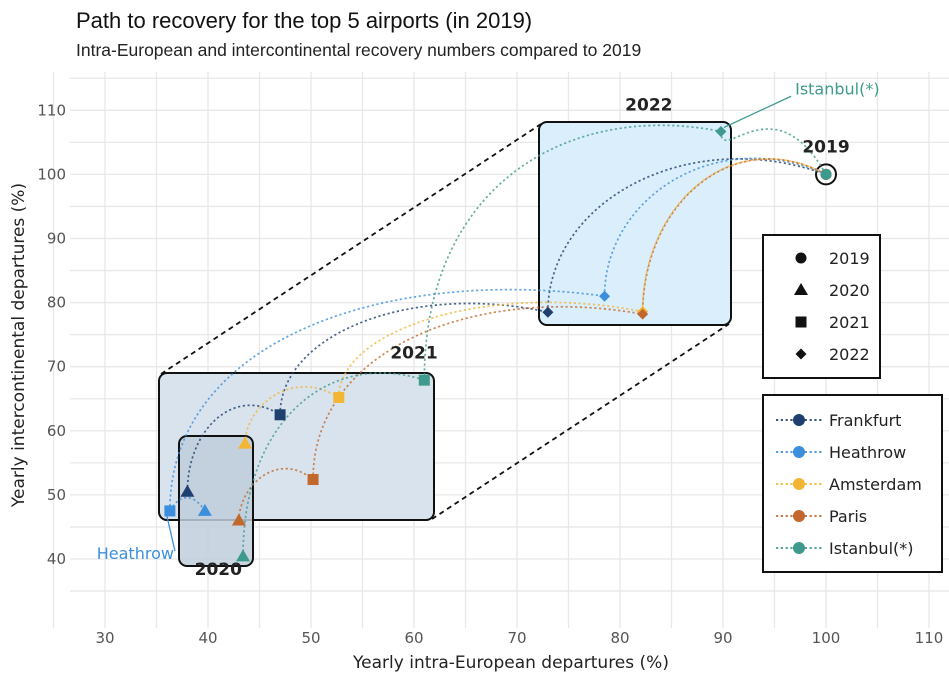 Image resolution: width=949 pixels, height=679 pixels. I want to click on legend-shape-2022-icon, so click(801, 354).